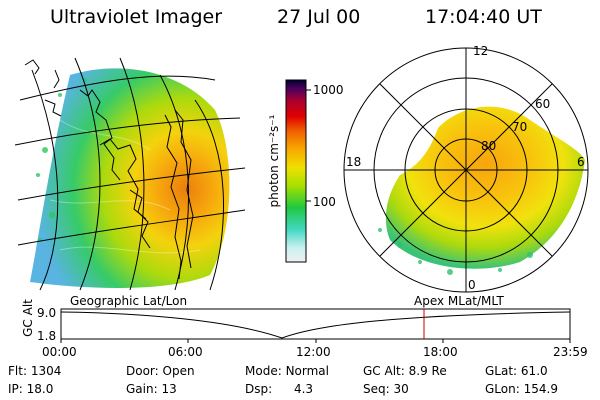 This screenshot has height=400, width=600. Describe the element at coordinates (47, 313) in the screenshot. I see `altitude-ytick-top: 9.0` at that location.